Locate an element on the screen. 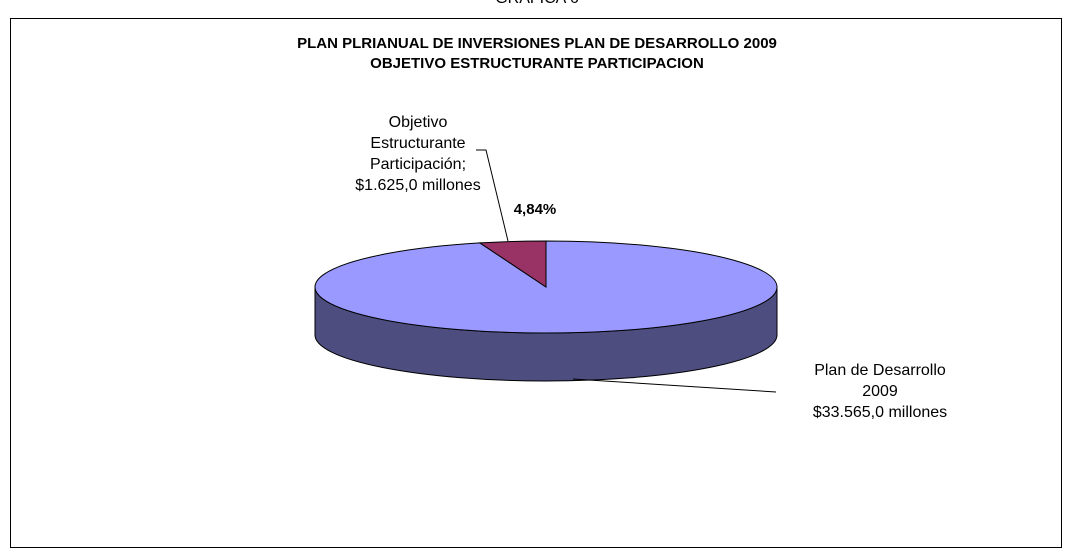  heading: GRAFICA 6 is located at coordinates (537, 4).